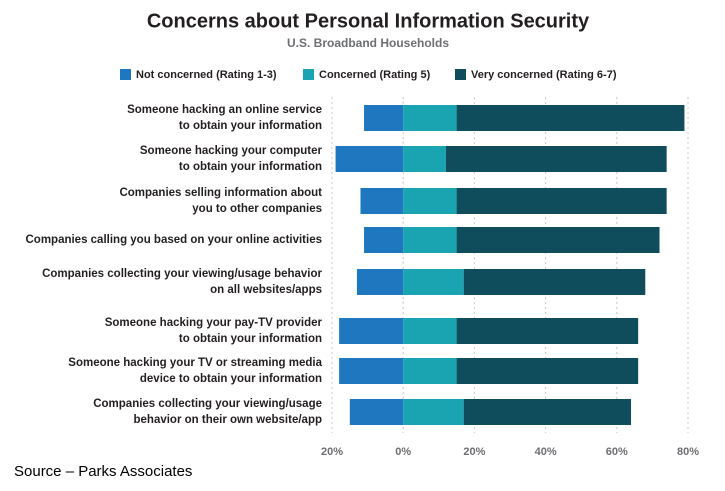  I want to click on category-label: Companies collecting your viewing/usage, so click(207, 404).